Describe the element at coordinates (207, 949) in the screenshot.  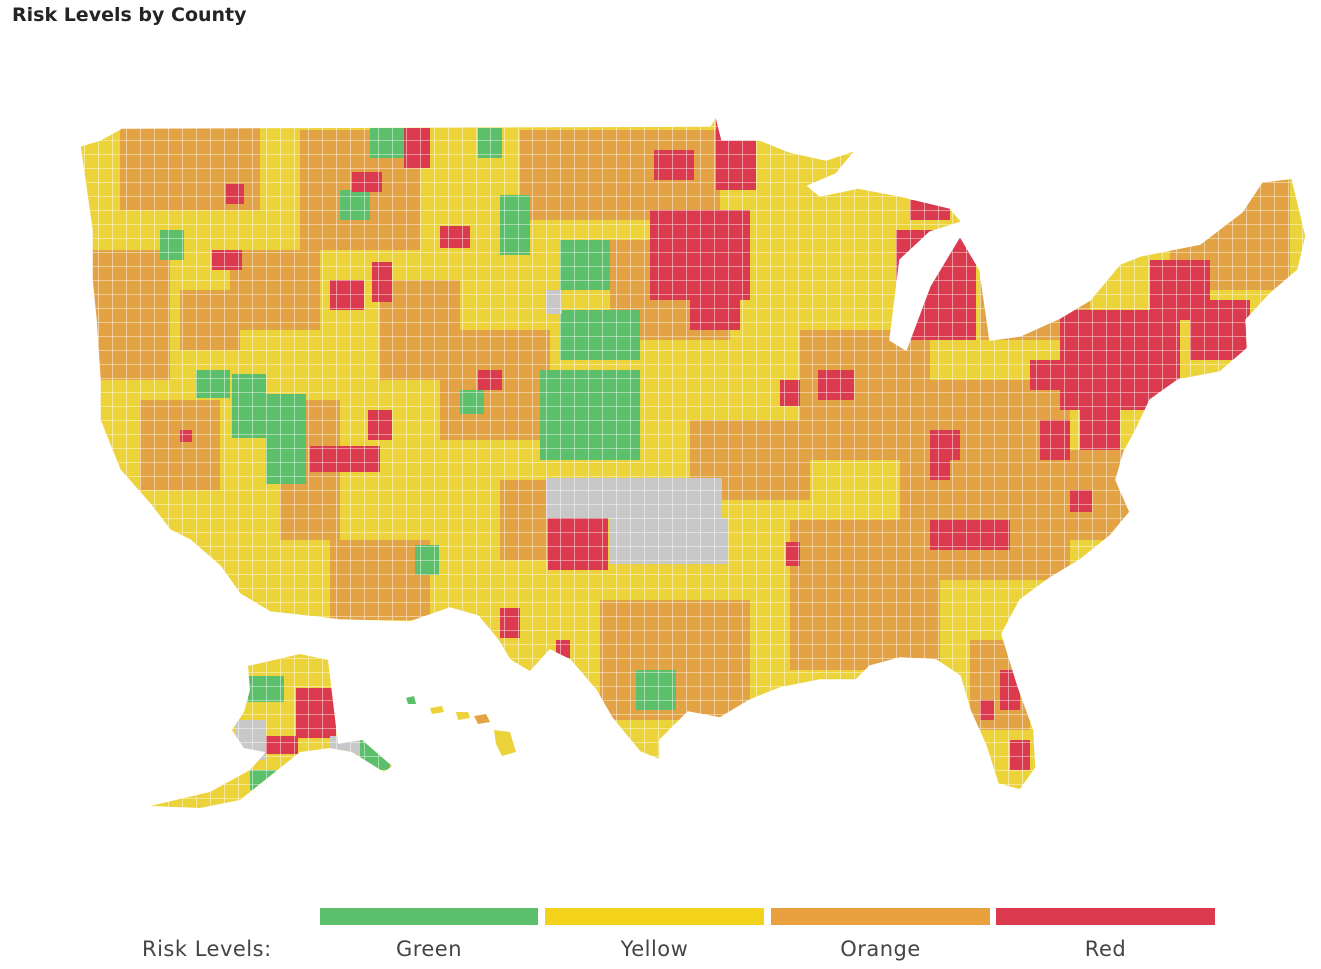
I see `legend-title: Risk Levels:` at that location.